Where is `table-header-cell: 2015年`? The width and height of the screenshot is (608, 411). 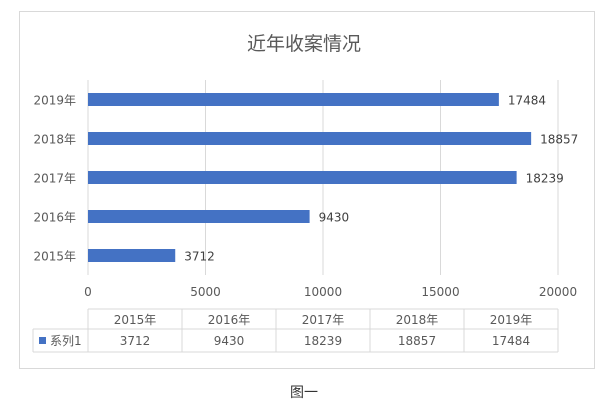
table-header-cell: 2015年 is located at coordinates (135, 320).